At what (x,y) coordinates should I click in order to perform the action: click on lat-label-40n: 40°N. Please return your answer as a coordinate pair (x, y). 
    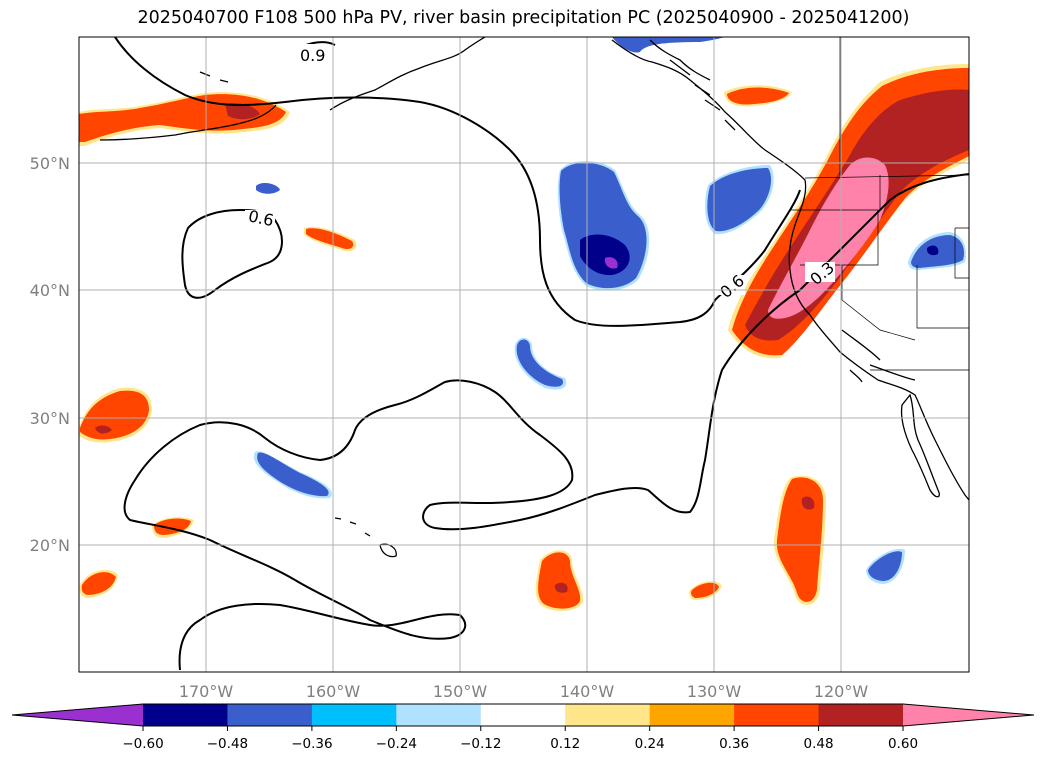
    Looking at the image, I should click on (50, 290).